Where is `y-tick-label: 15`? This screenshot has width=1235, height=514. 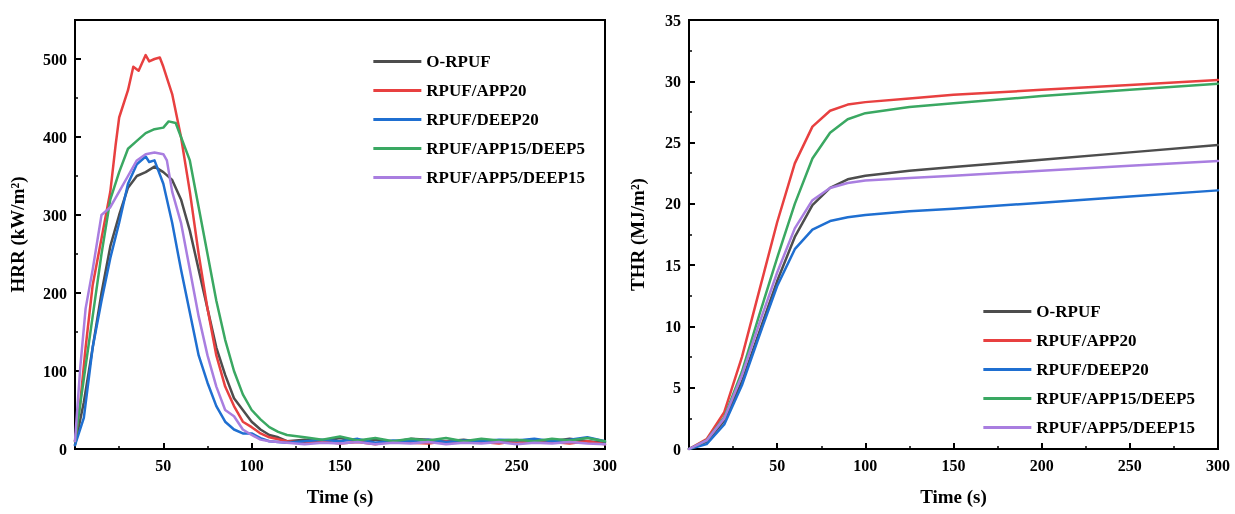
y-tick-label: 15 is located at coordinates (673, 265).